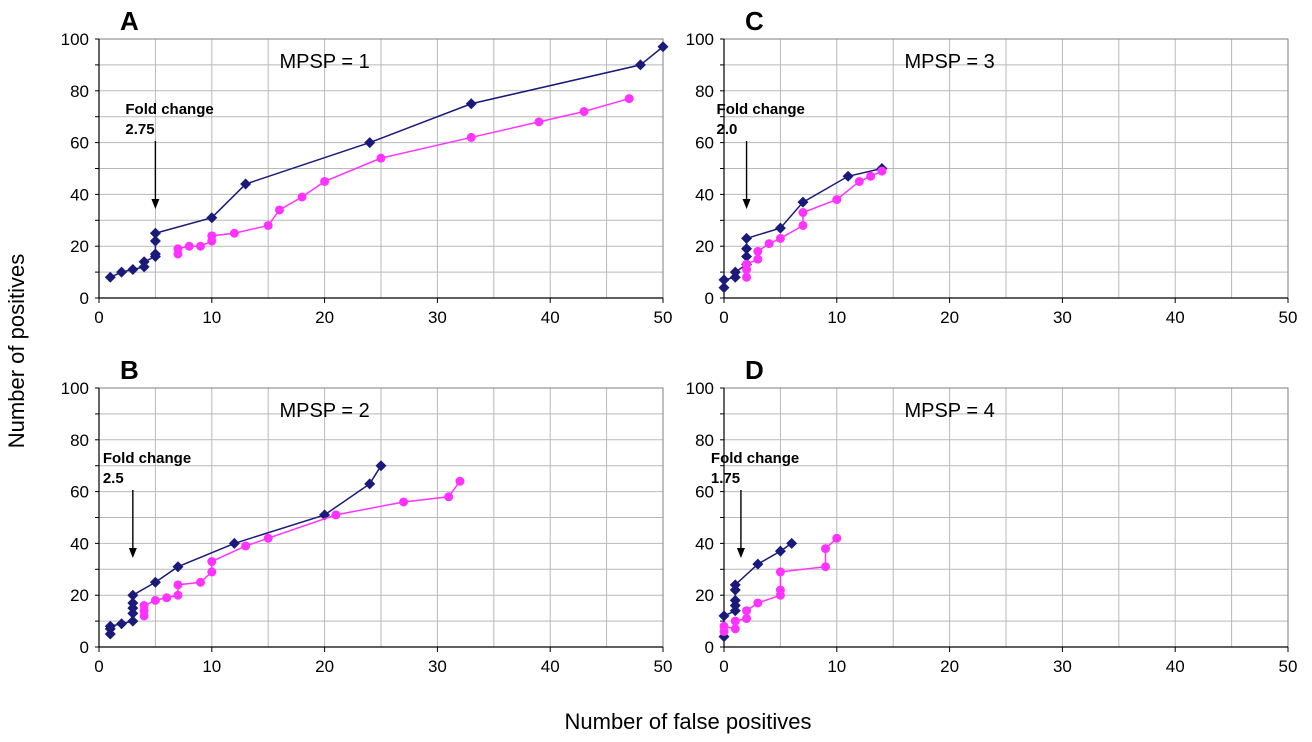 Image resolution: width=1312 pixels, height=742 pixels. I want to click on panel-title: MPSP = 3, so click(949, 62).